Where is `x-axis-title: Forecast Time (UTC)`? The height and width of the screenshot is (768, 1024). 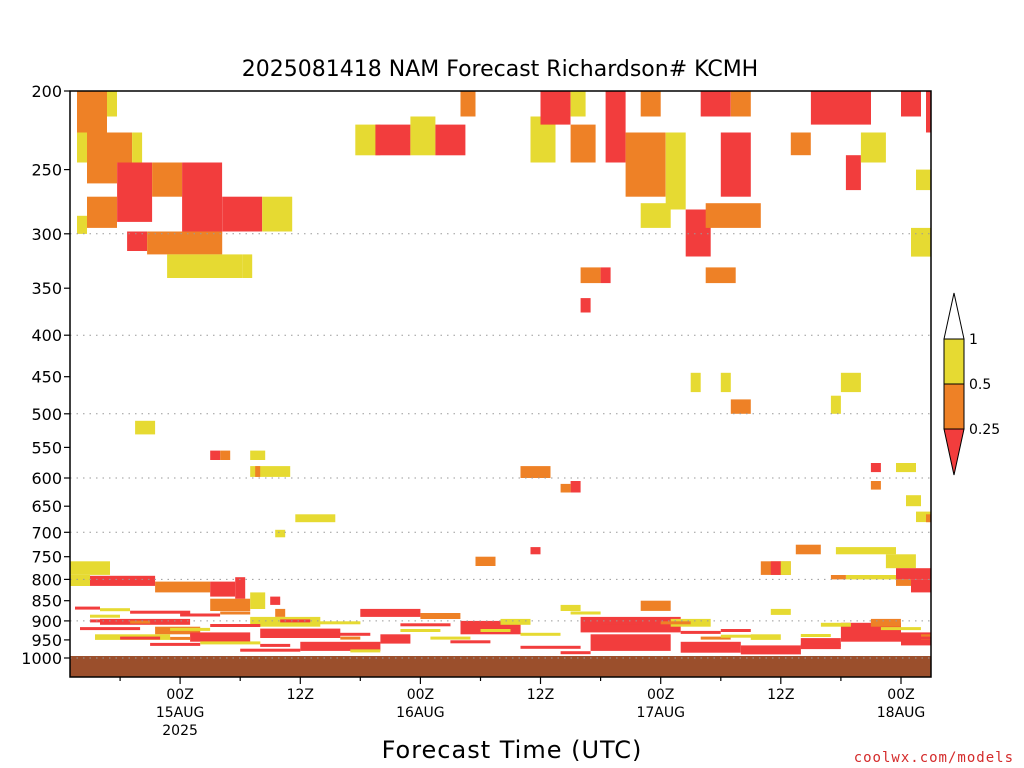
x-axis-title: Forecast Time (UTC) is located at coordinates (512, 750).